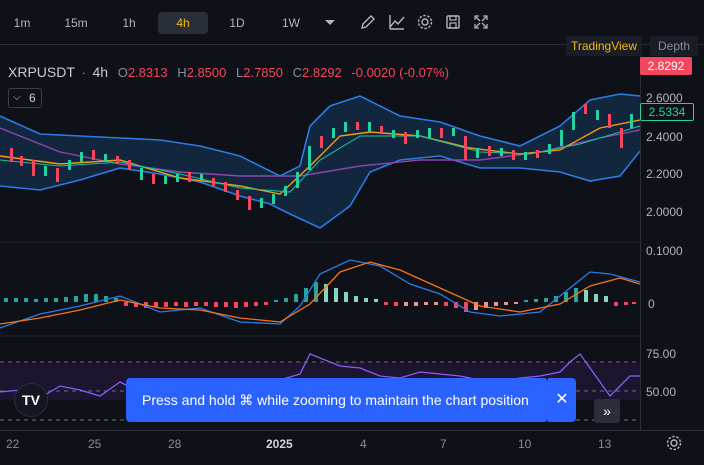 This screenshot has height=465, width=704. What do you see at coordinates (13, 444) in the screenshot?
I see `date-label: 22` at bounding box center [13, 444].